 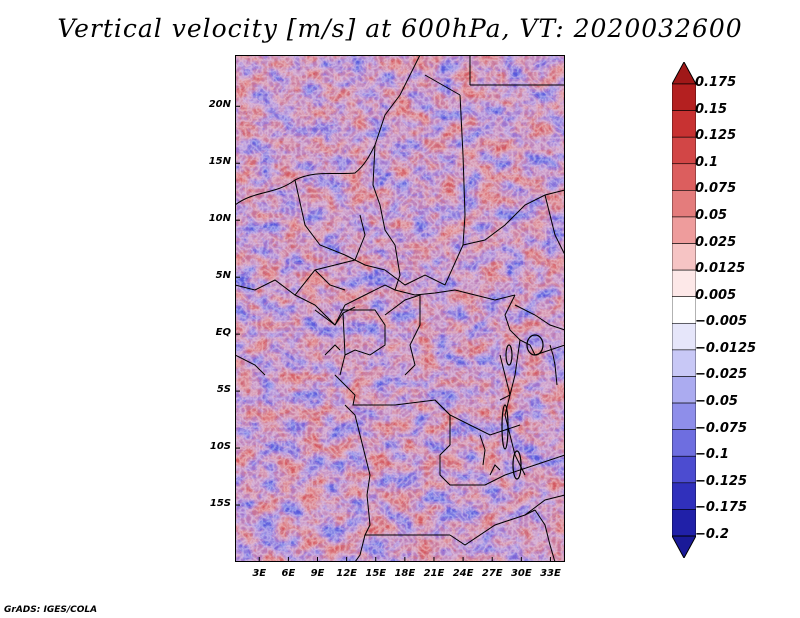 I want to click on colorbar-label: −0.025, so click(x=721, y=375).